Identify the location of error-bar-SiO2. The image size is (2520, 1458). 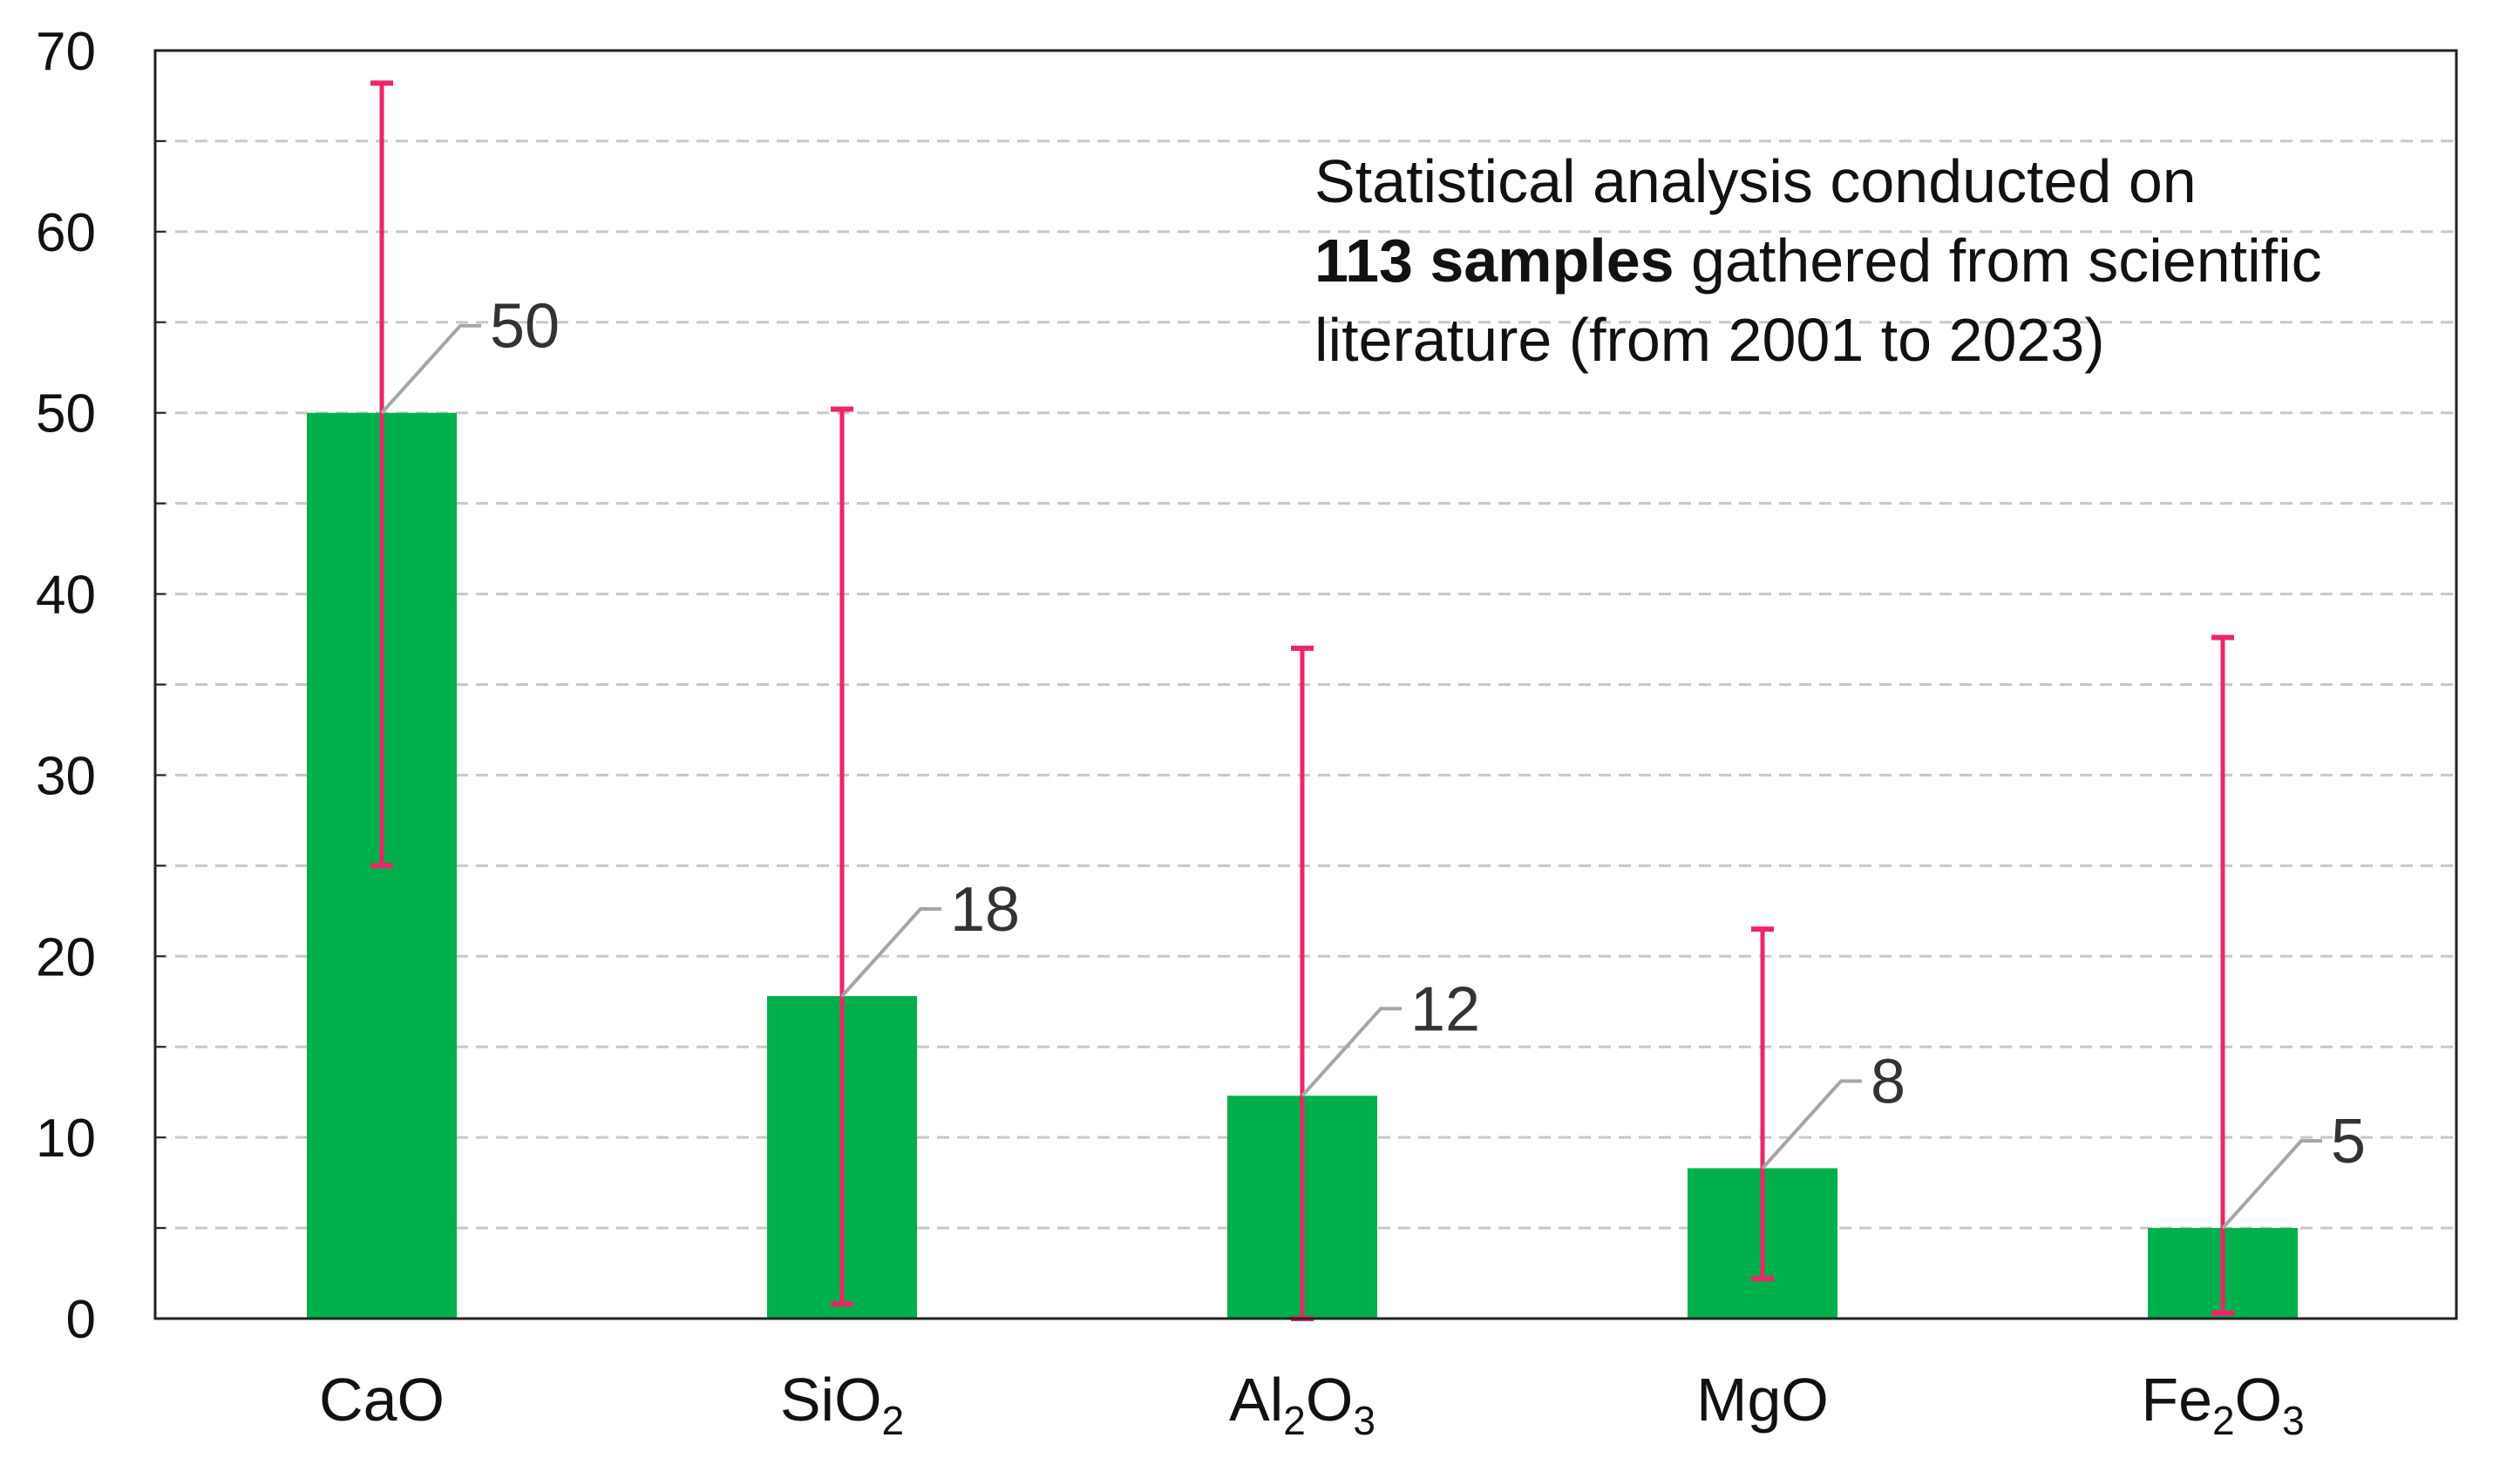
(842, 856).